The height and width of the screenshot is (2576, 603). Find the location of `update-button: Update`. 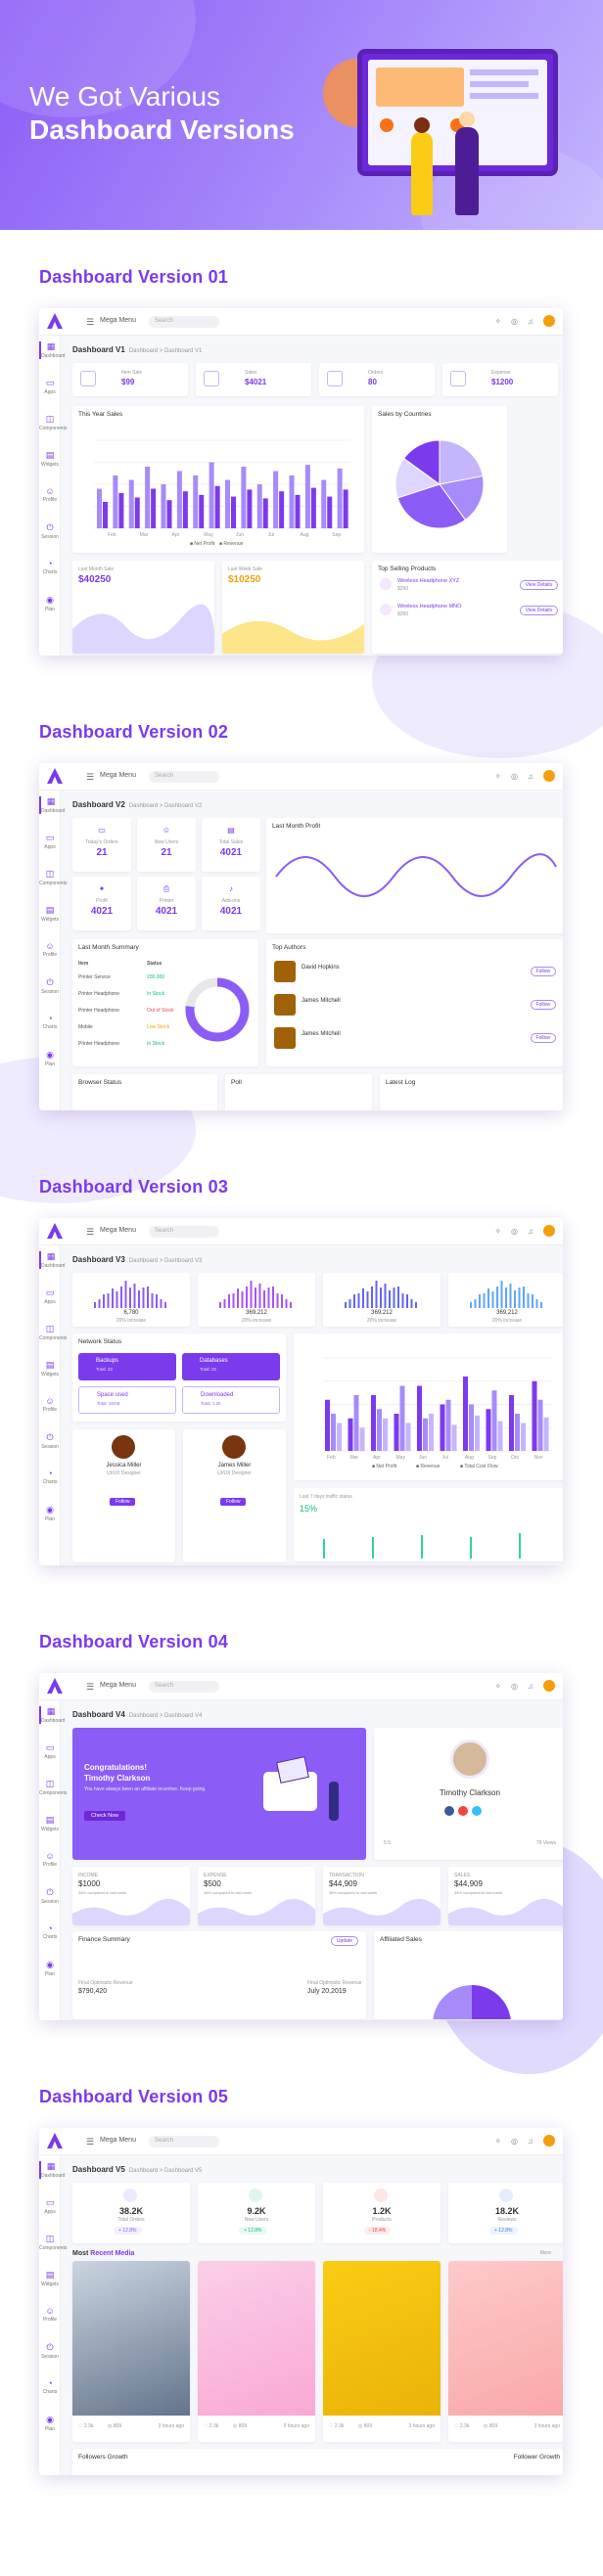

update-button: Update is located at coordinates (344, 1941).